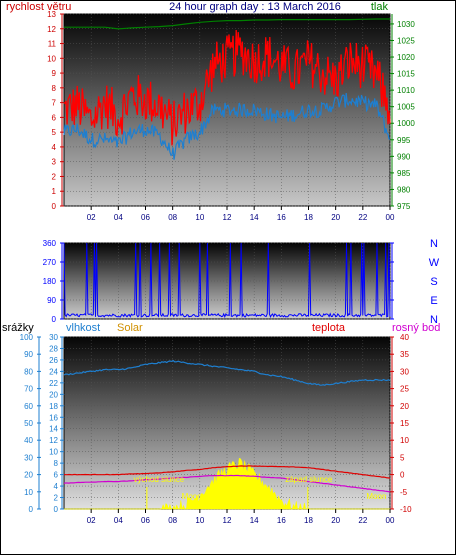 The width and height of the screenshot is (456, 555). I want to click on humidity-tick-label: 14, so click(53, 429).